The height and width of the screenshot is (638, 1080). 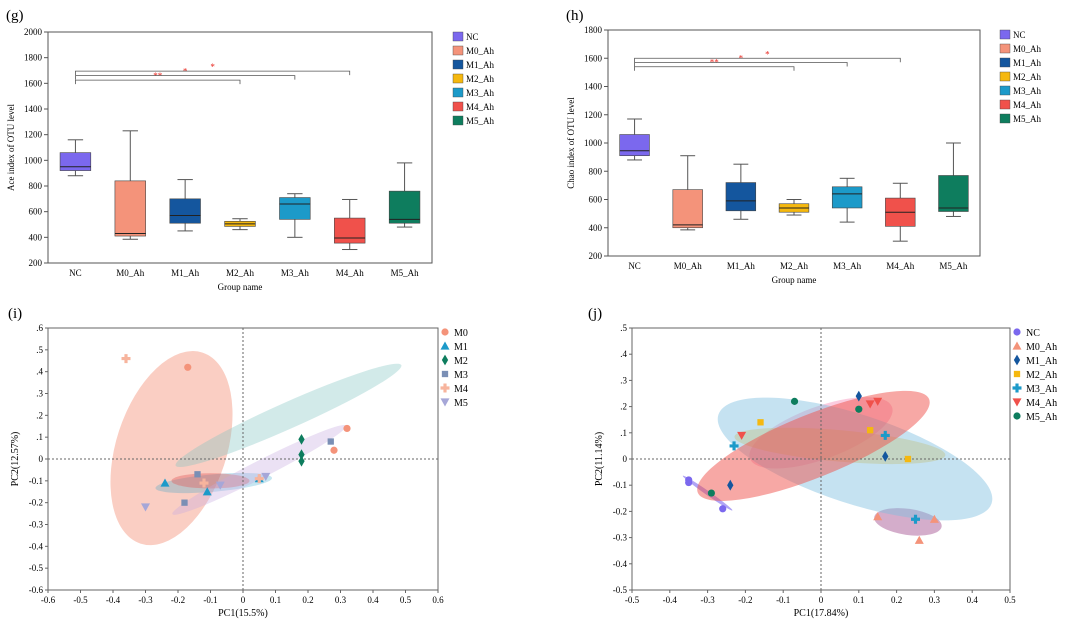 I want to click on x-tick-label: 0.1, so click(x=275, y=600).